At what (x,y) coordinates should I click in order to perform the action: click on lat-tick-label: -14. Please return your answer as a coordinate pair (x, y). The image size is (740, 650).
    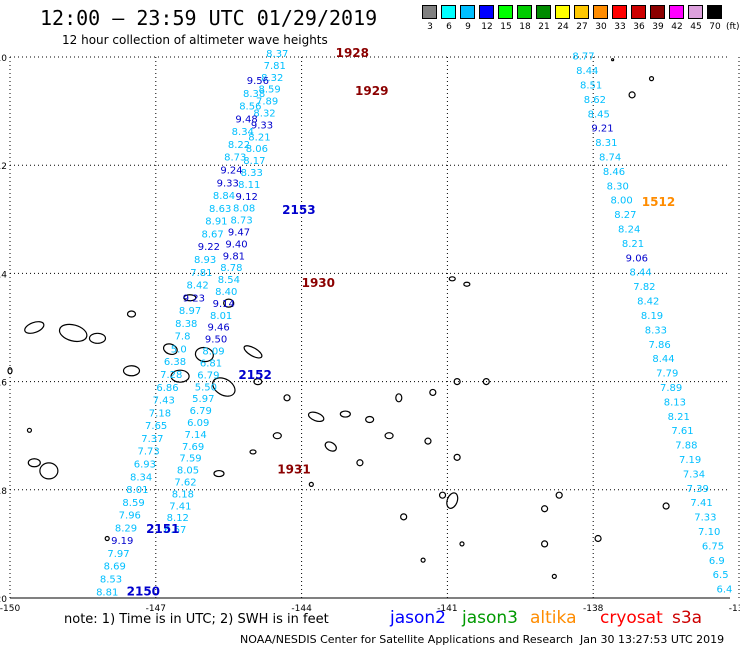
    Looking at the image, I should click on (3, 275).